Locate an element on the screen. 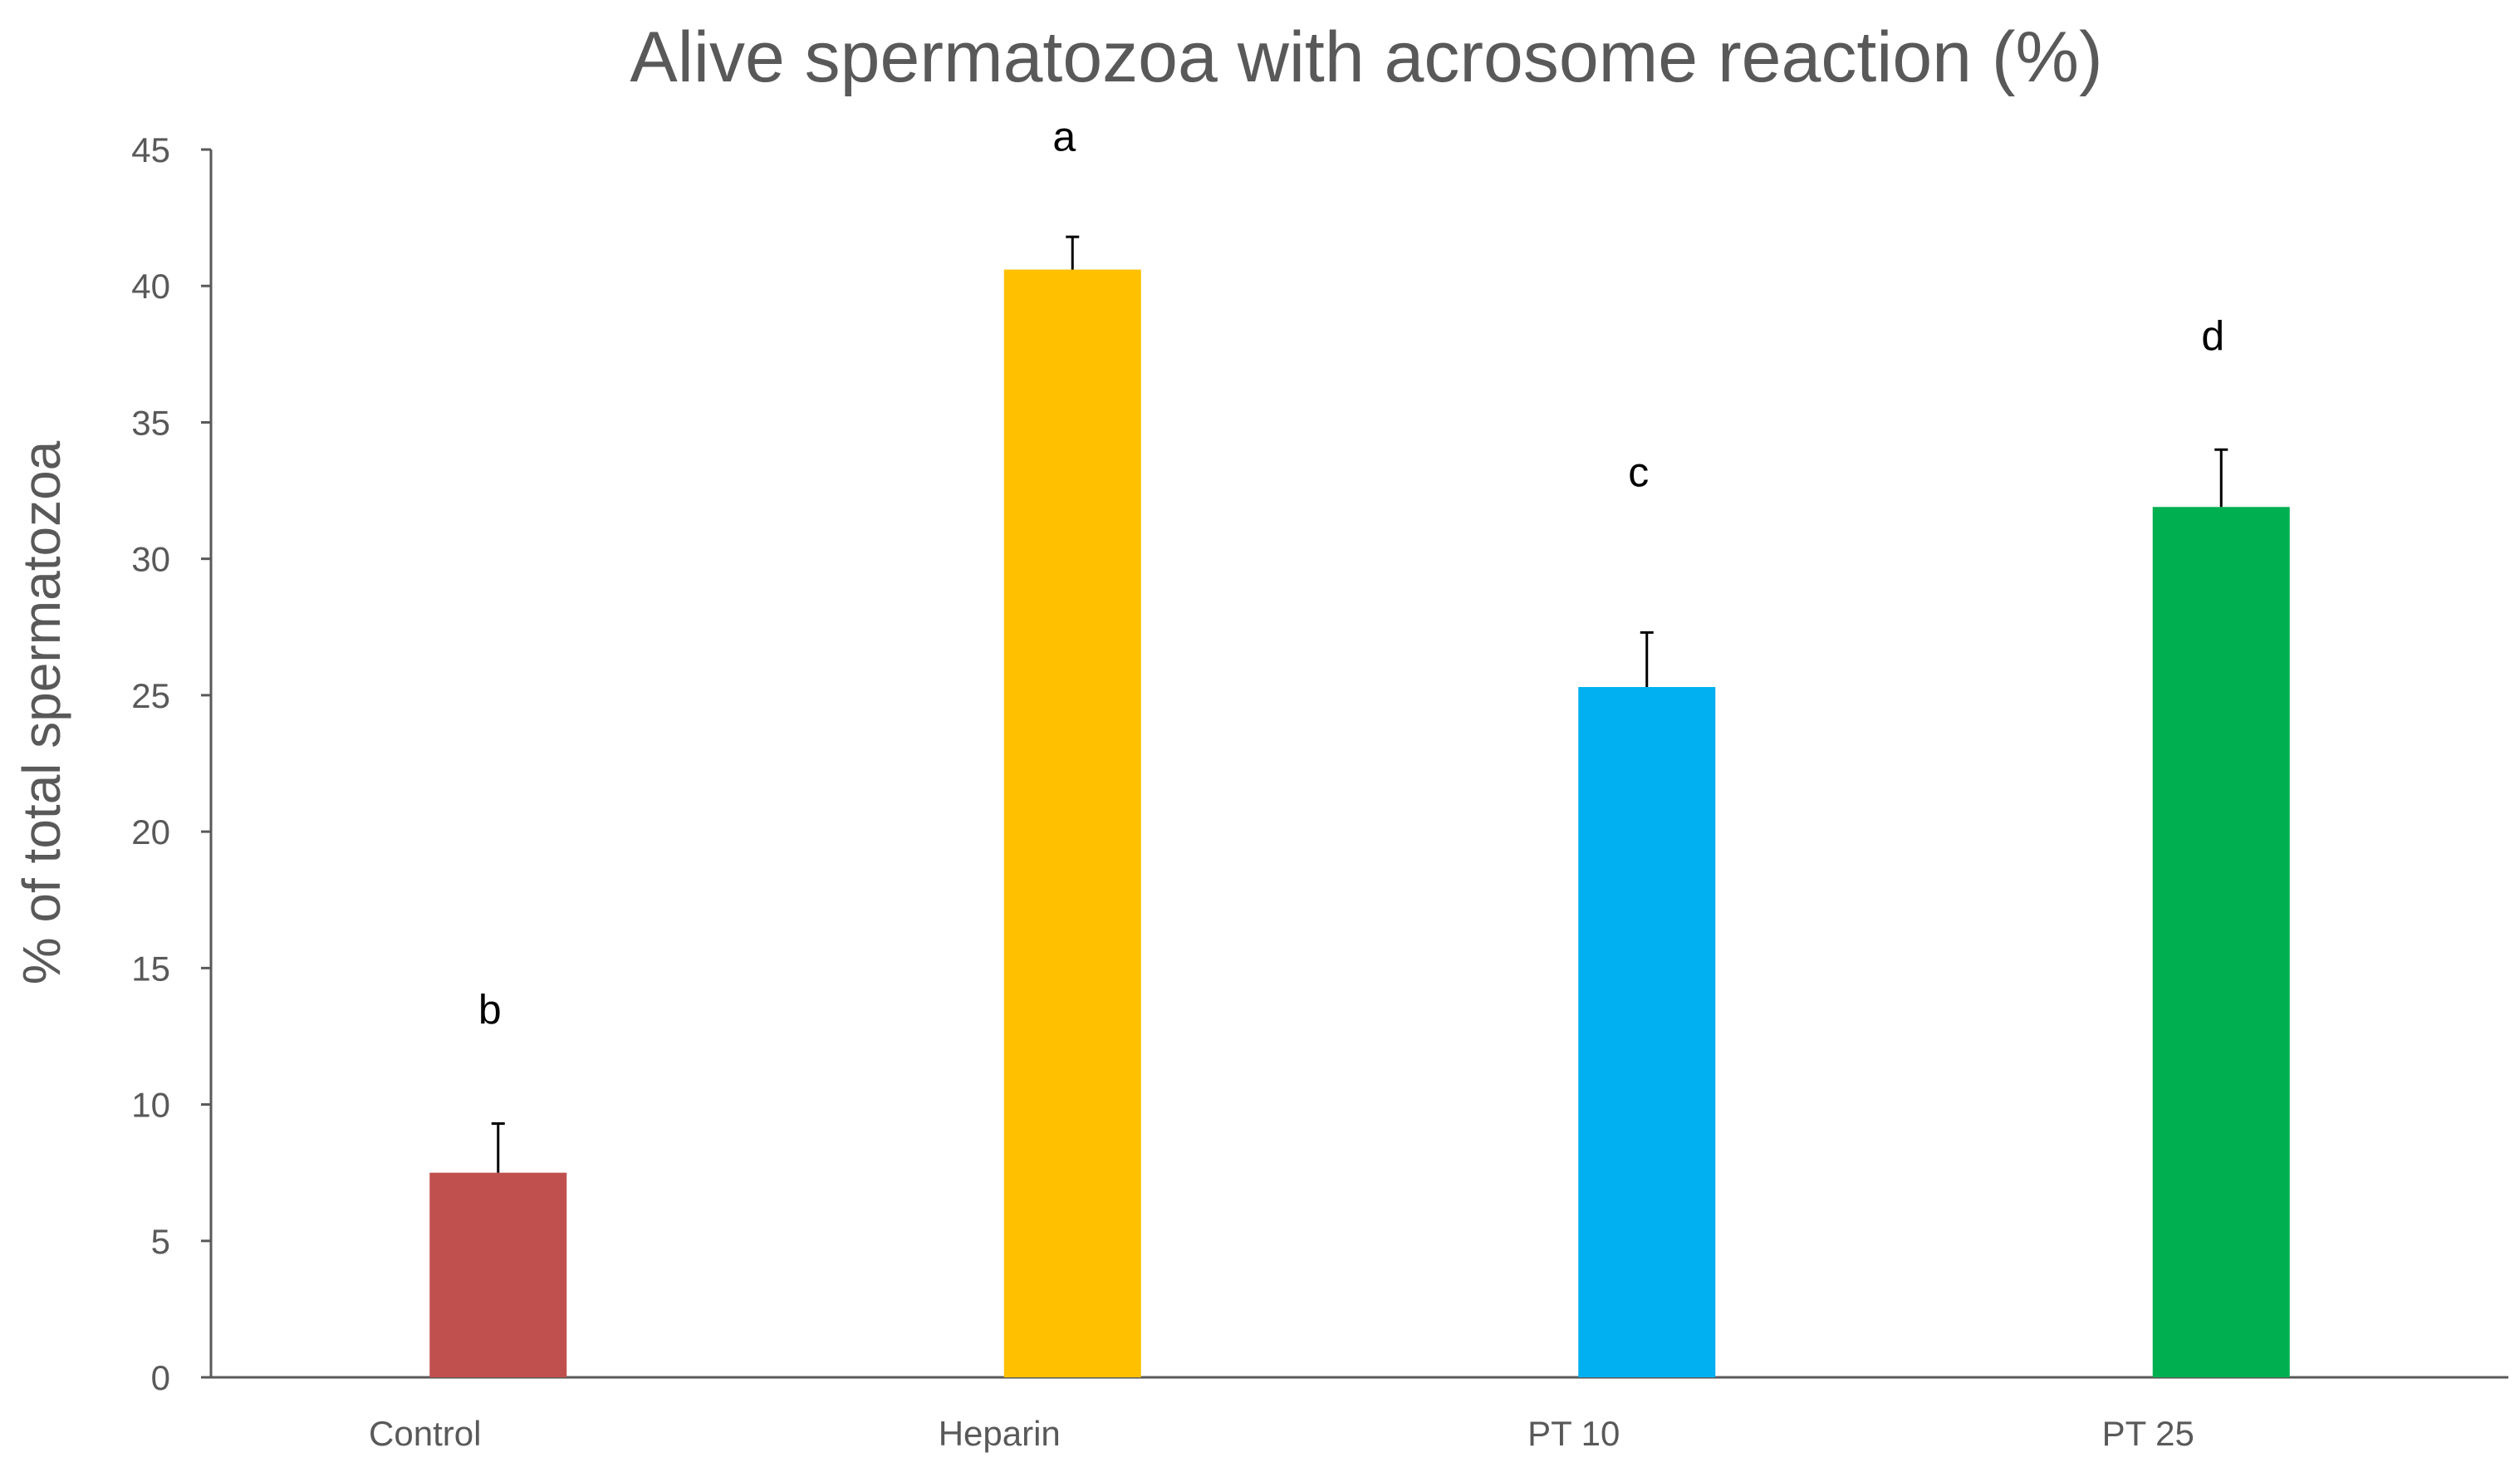  bar-heparin is located at coordinates (1072, 823).